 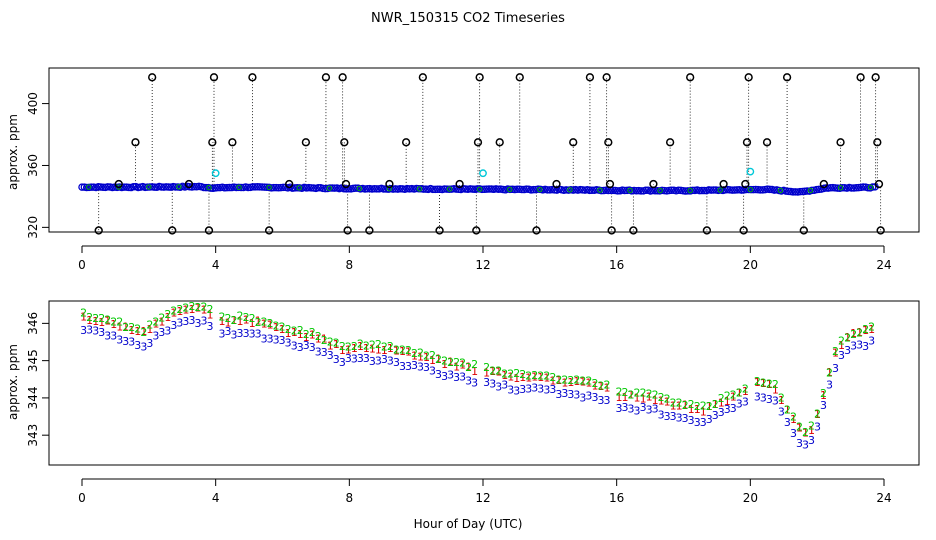 What do you see at coordinates (13, 382) in the screenshot?
I see `bottom-y-axis-label: approx. ppm` at bounding box center [13, 382].